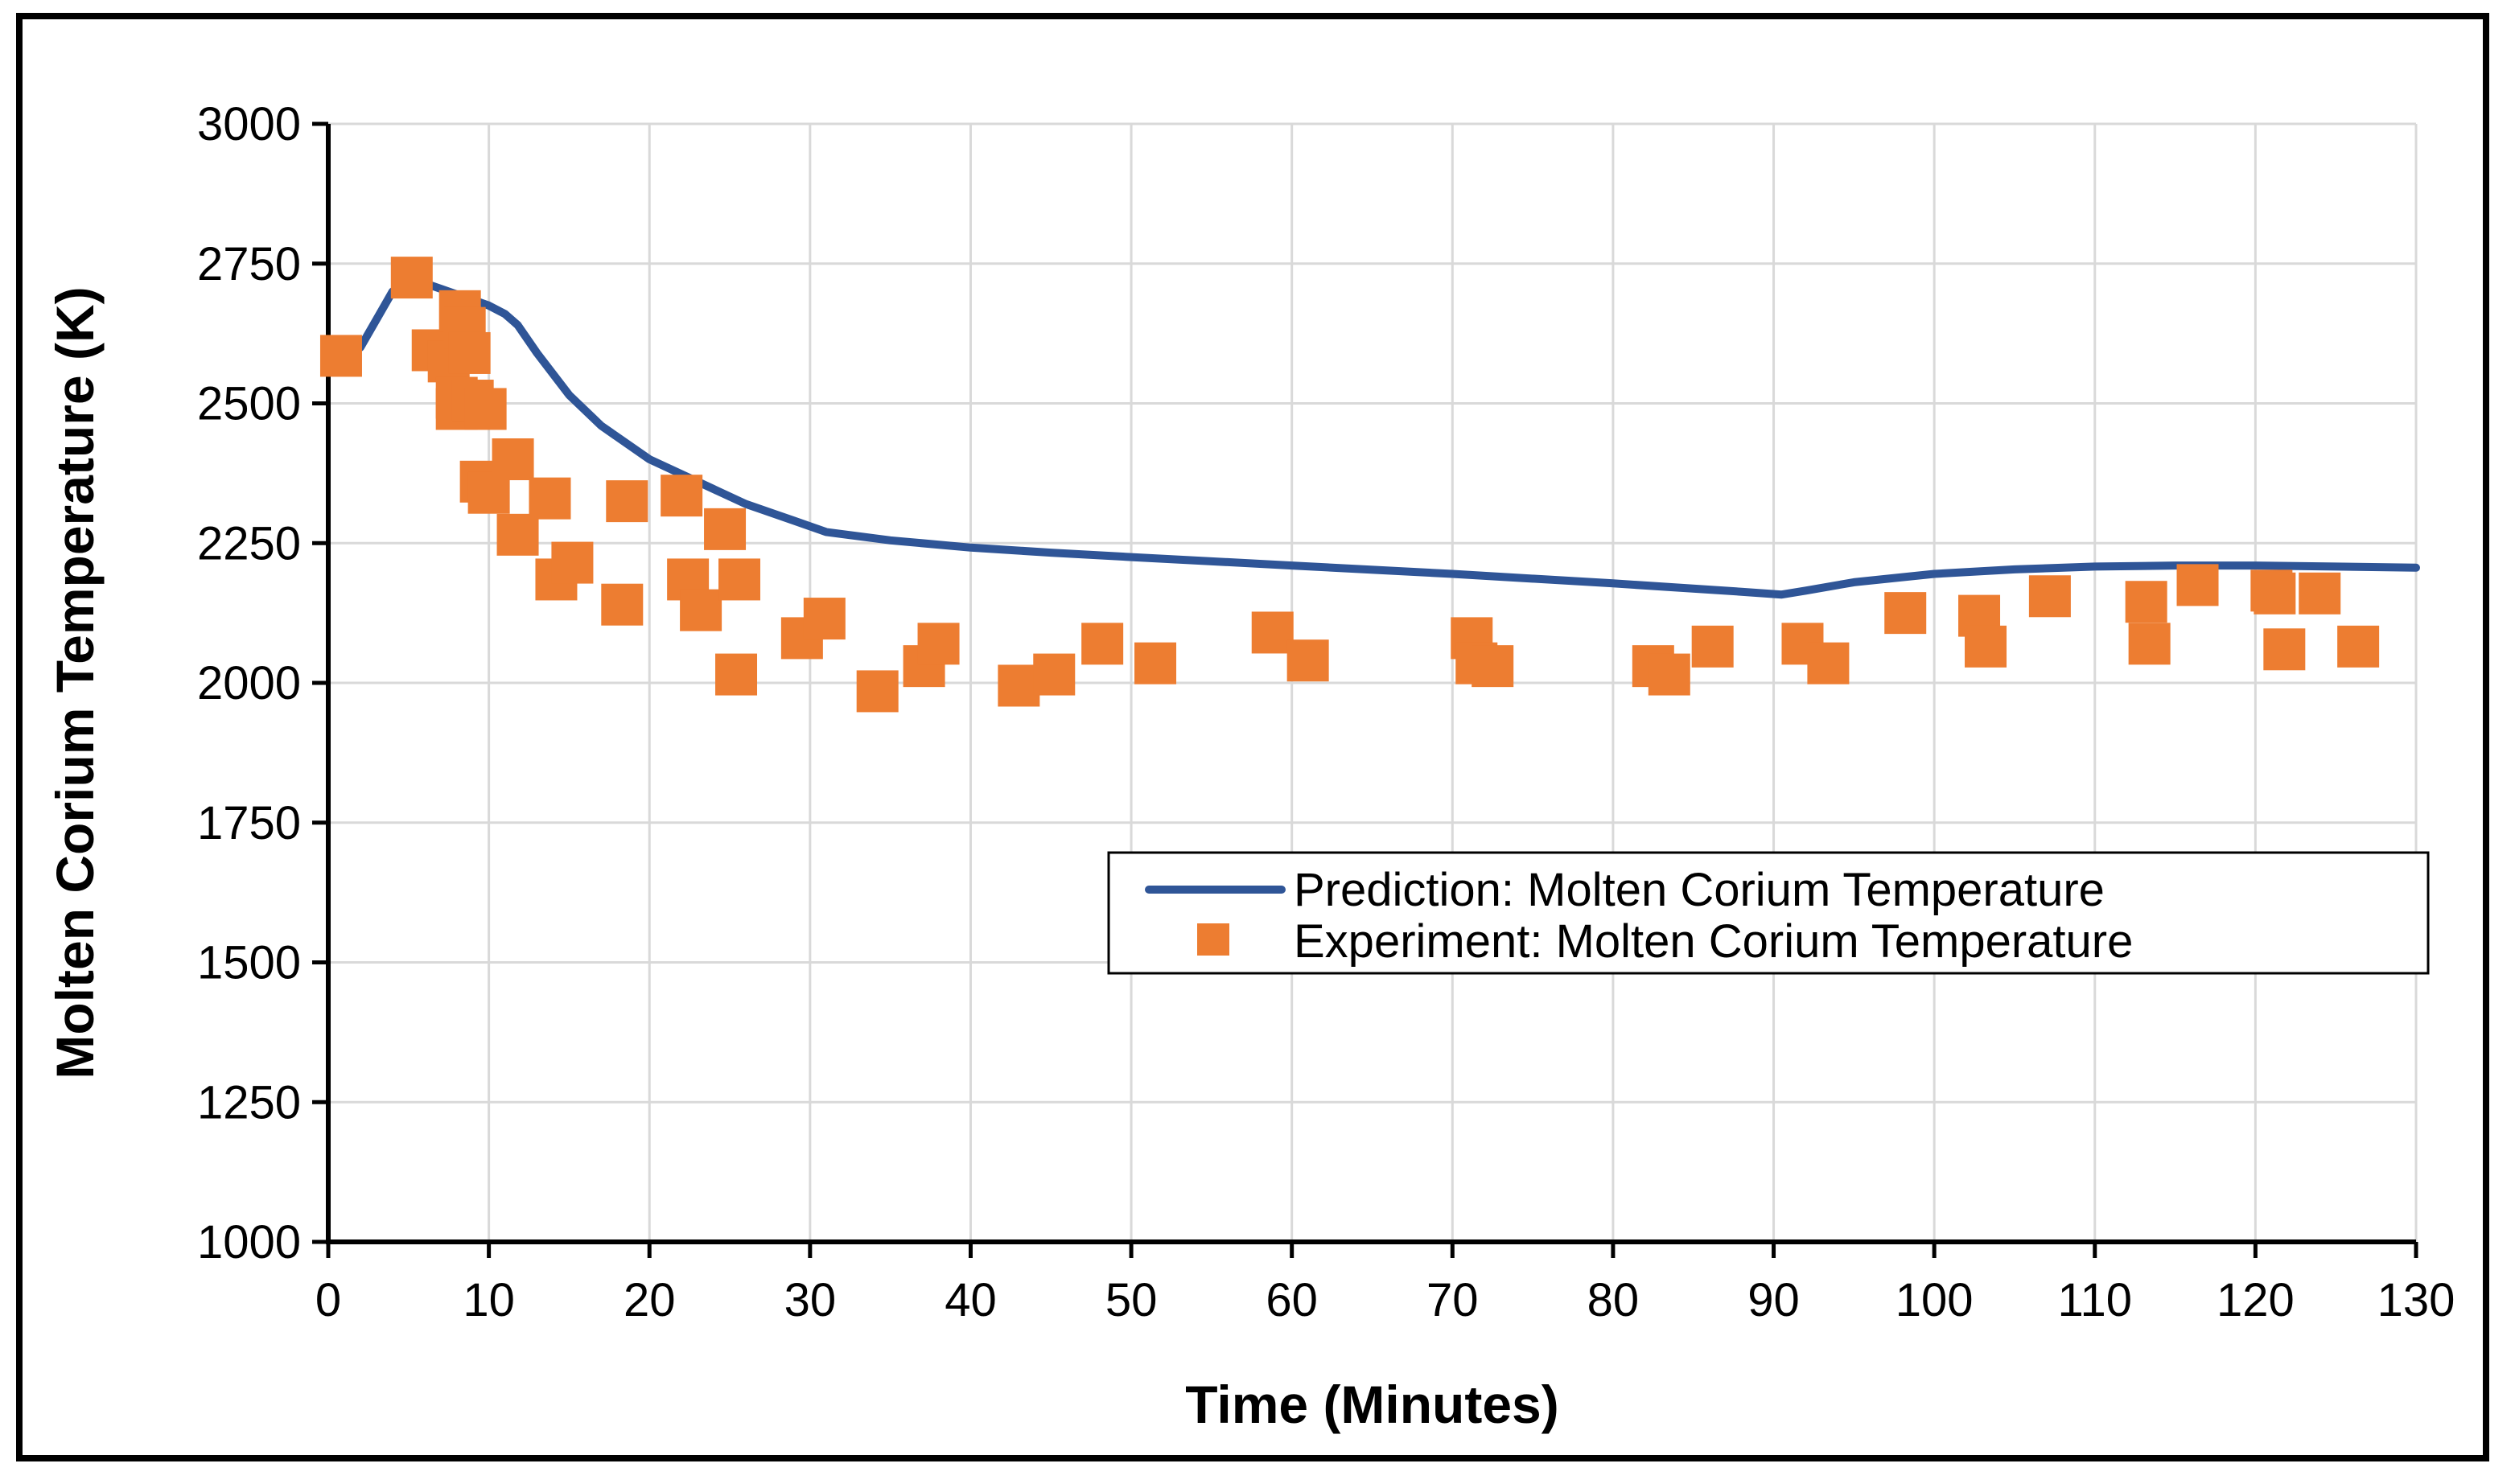  I want to click on y-tick-label-2000: 2000, so click(249, 683).